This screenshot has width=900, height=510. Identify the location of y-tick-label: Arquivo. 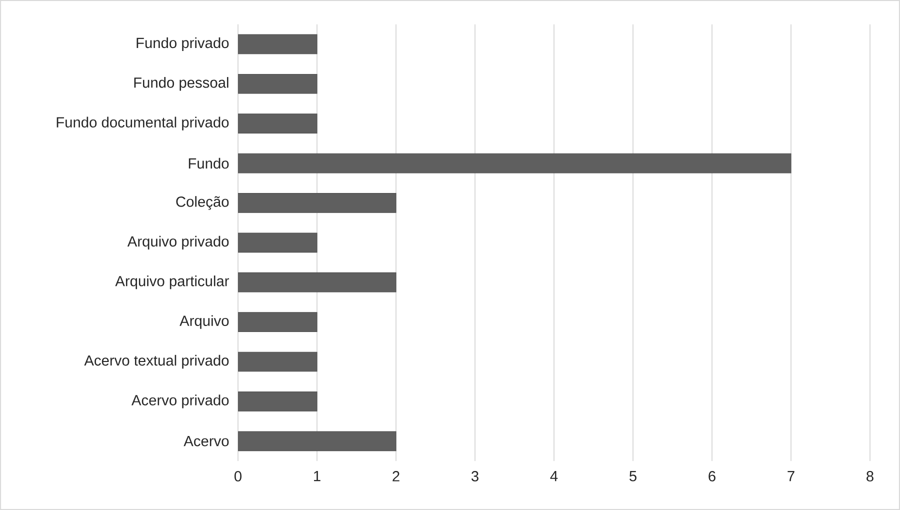
(204, 322).